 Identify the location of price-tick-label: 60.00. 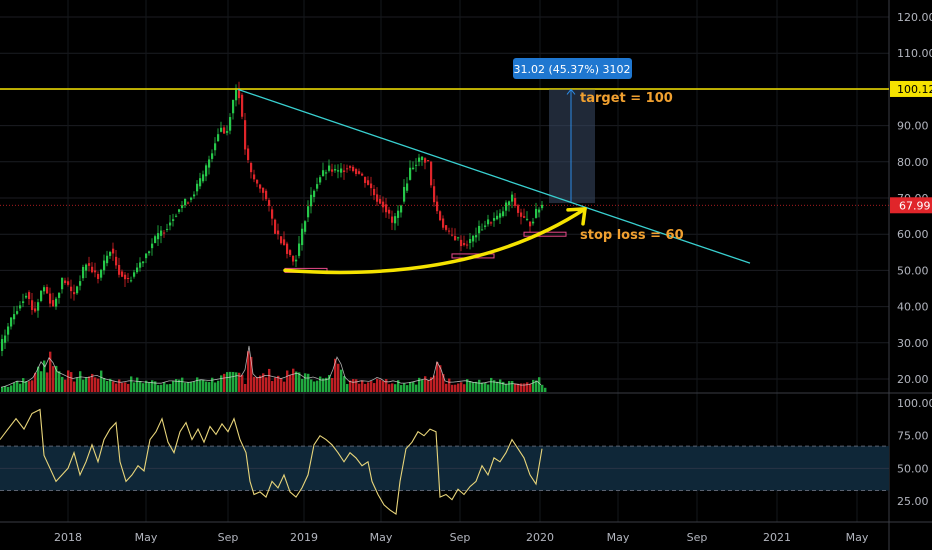
(913, 234).